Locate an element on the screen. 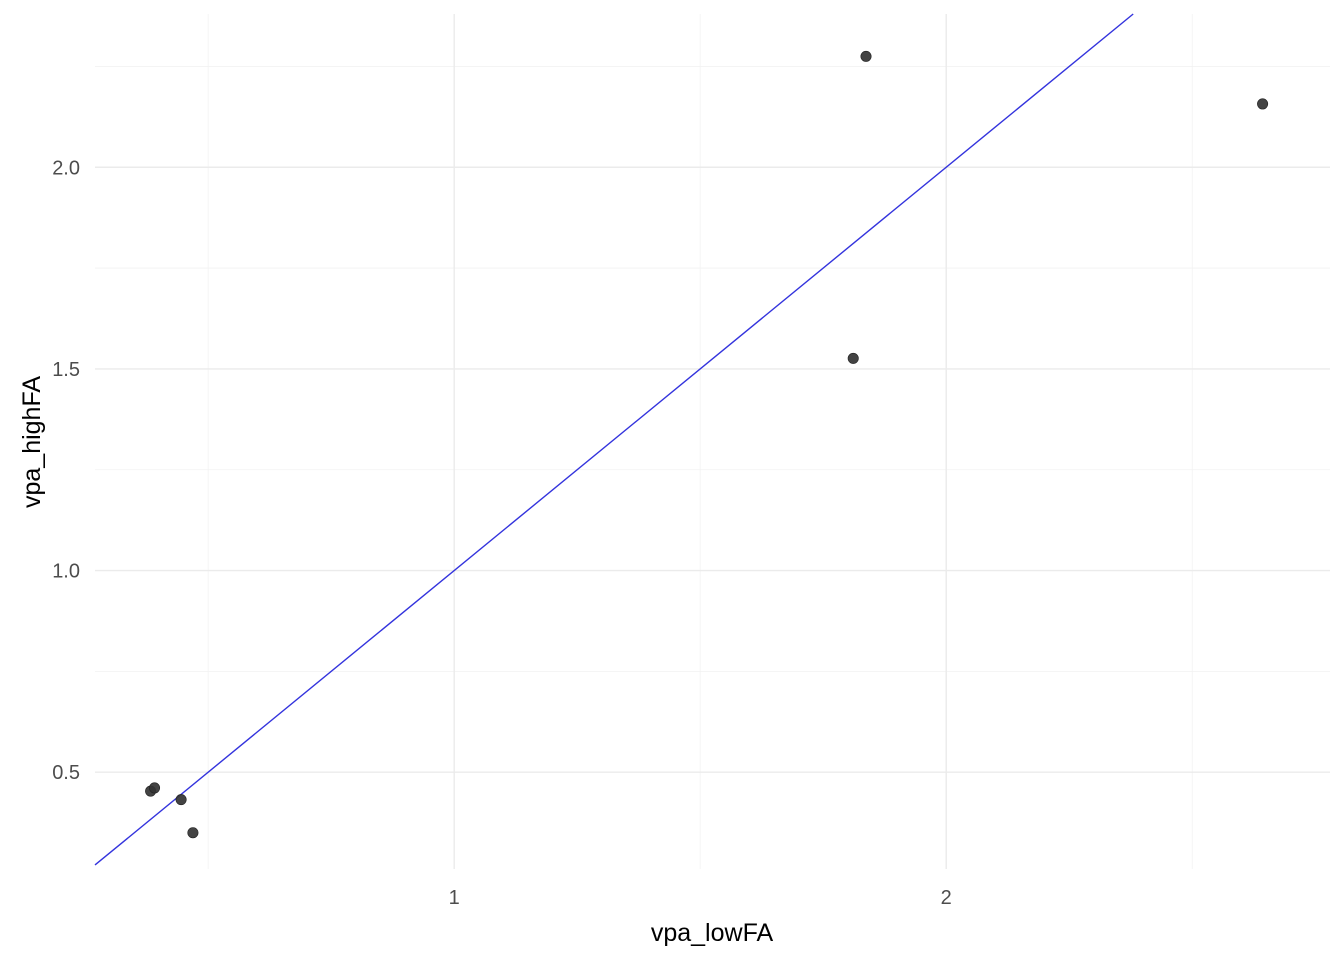  y-tick-label-2: 1.5 is located at coordinates (66, 370).